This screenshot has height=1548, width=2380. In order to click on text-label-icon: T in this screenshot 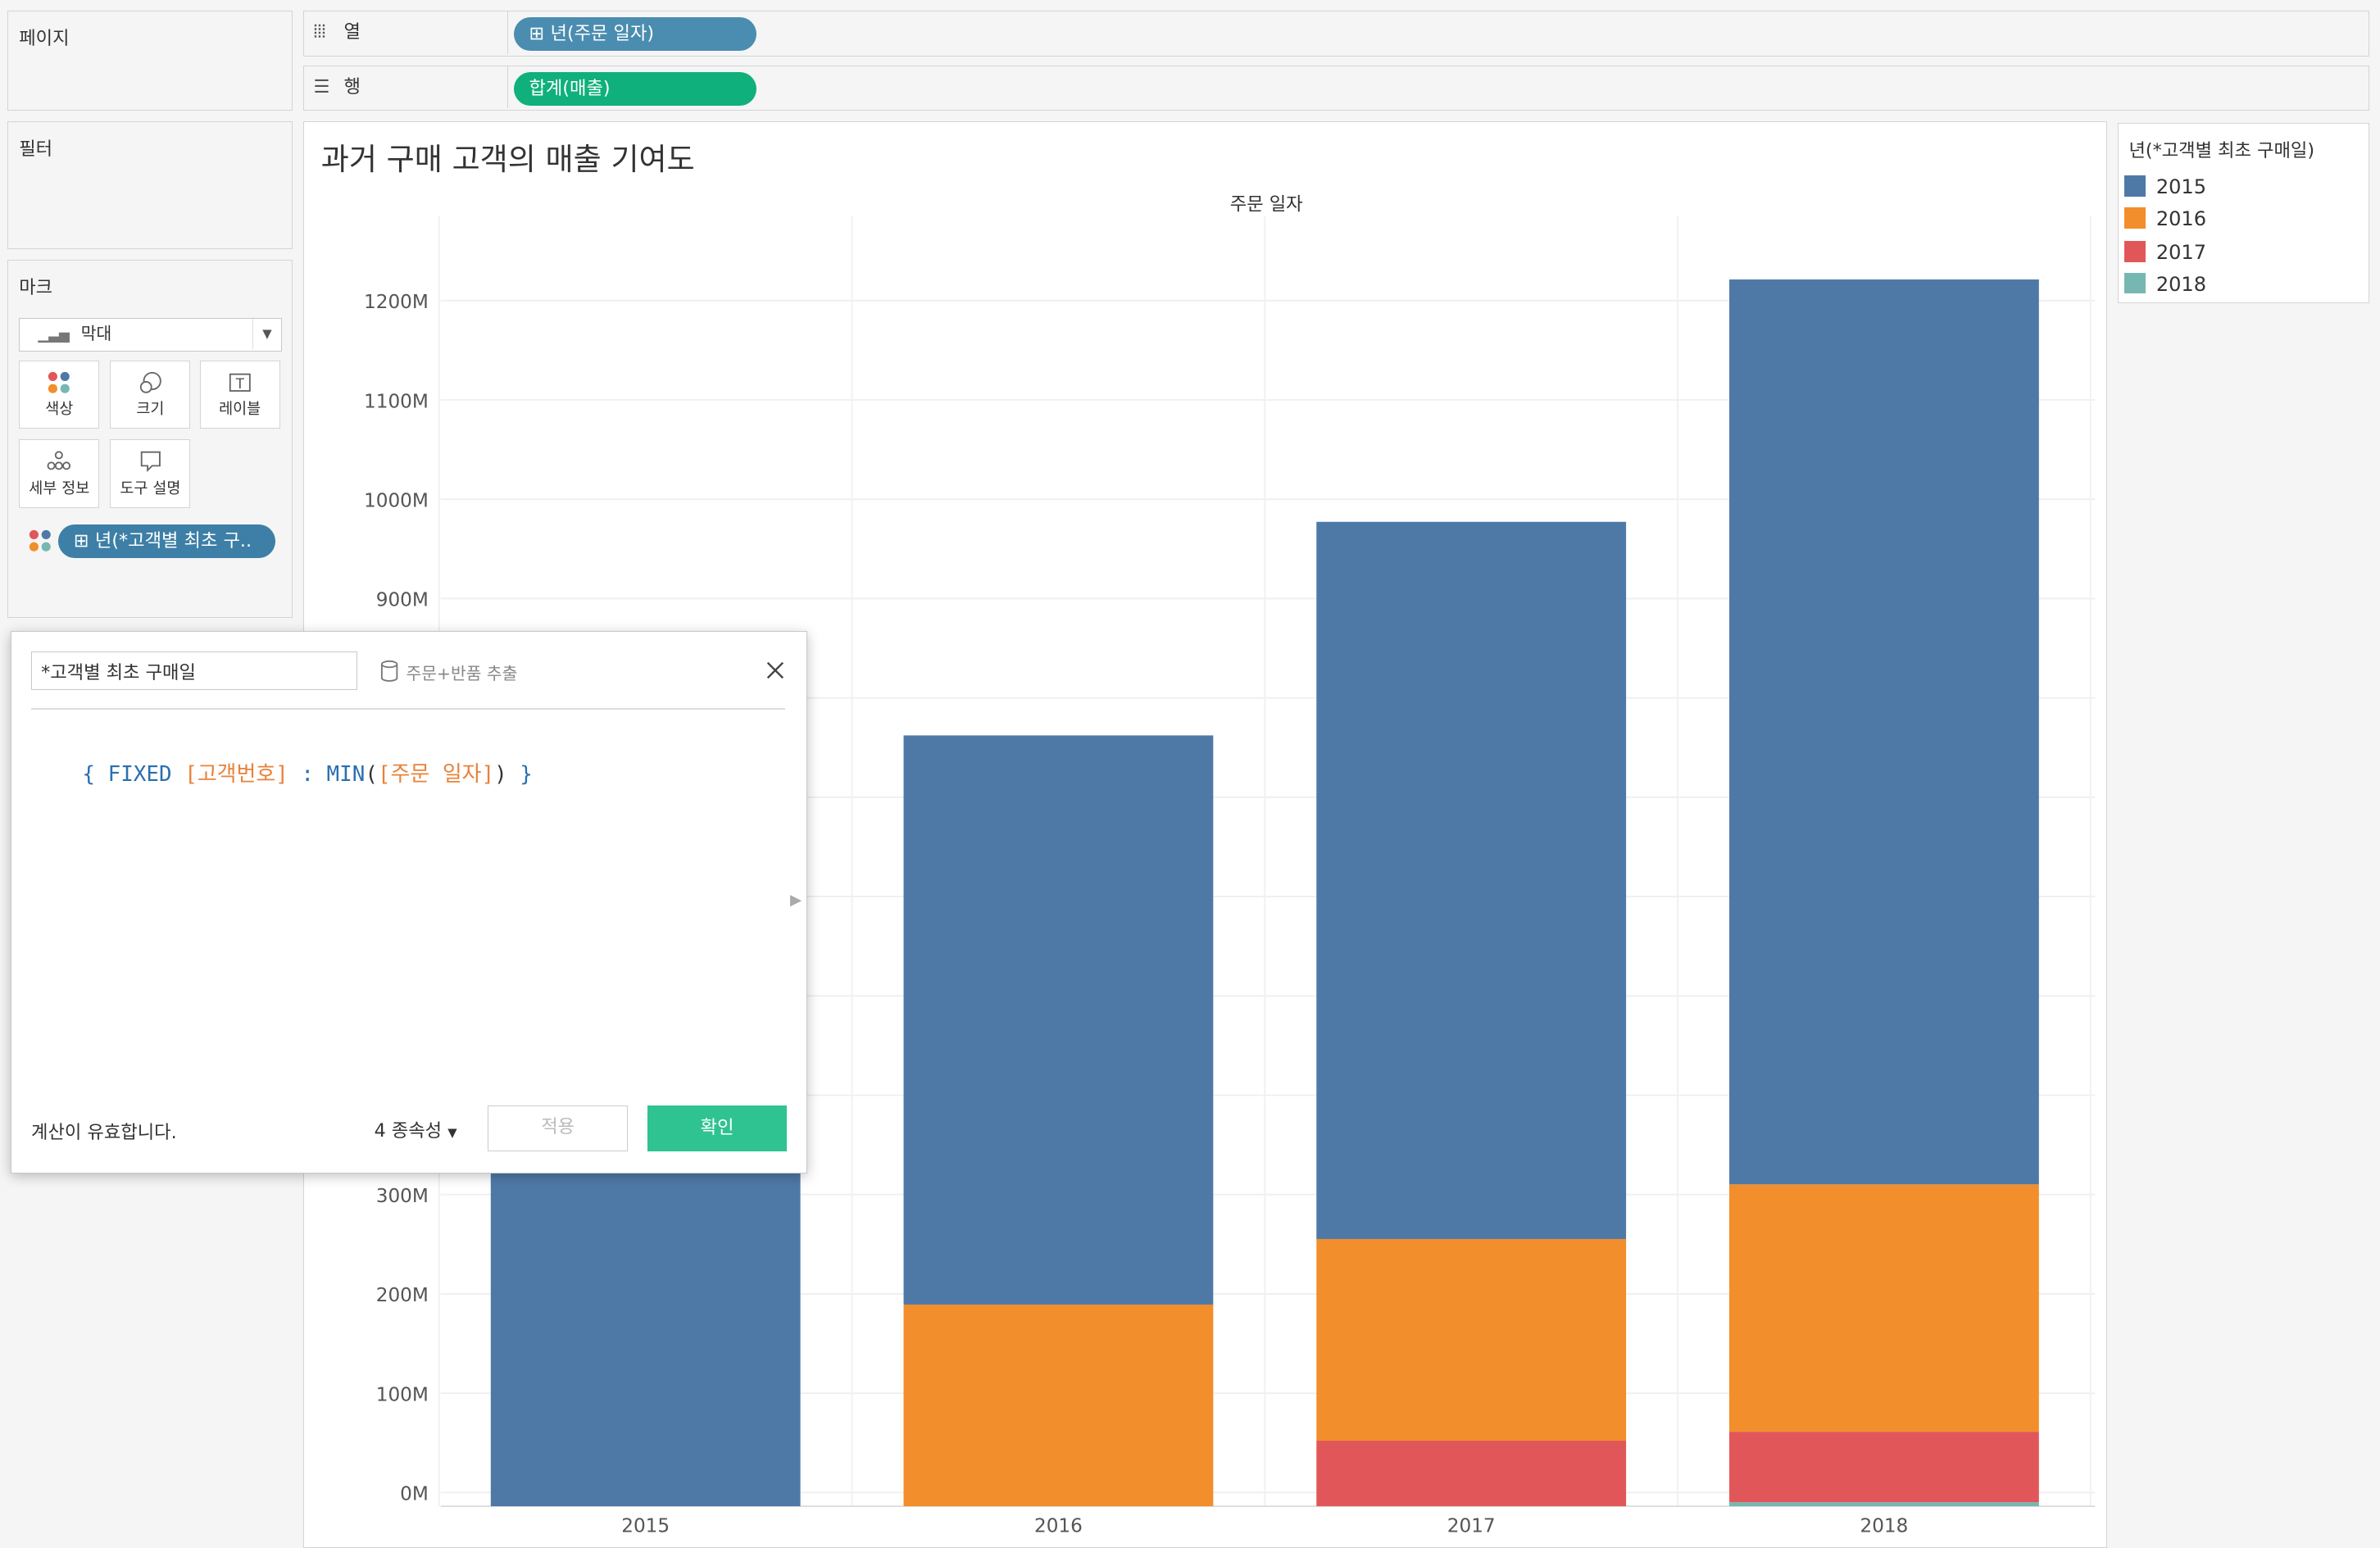, I will do `click(240, 382)`.